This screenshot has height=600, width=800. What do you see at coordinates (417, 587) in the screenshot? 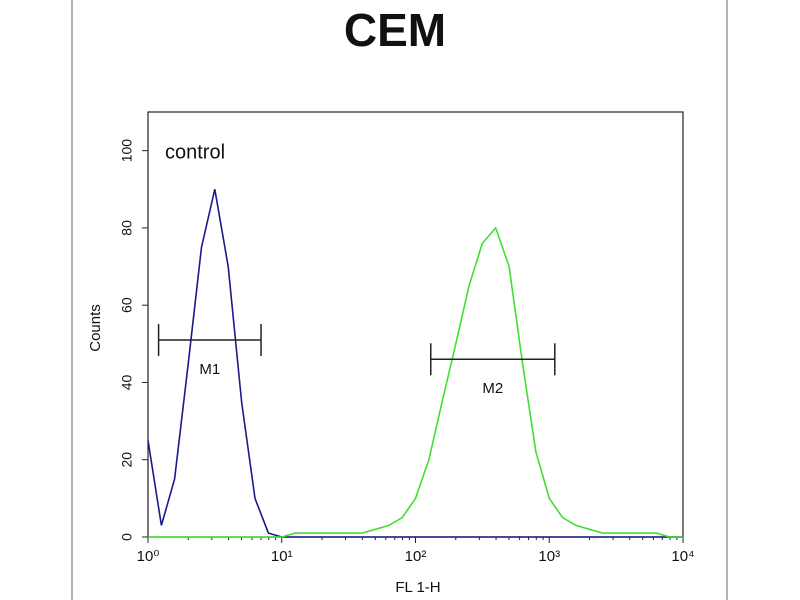
I see `x-axis-label: FL 1-H` at bounding box center [417, 587].